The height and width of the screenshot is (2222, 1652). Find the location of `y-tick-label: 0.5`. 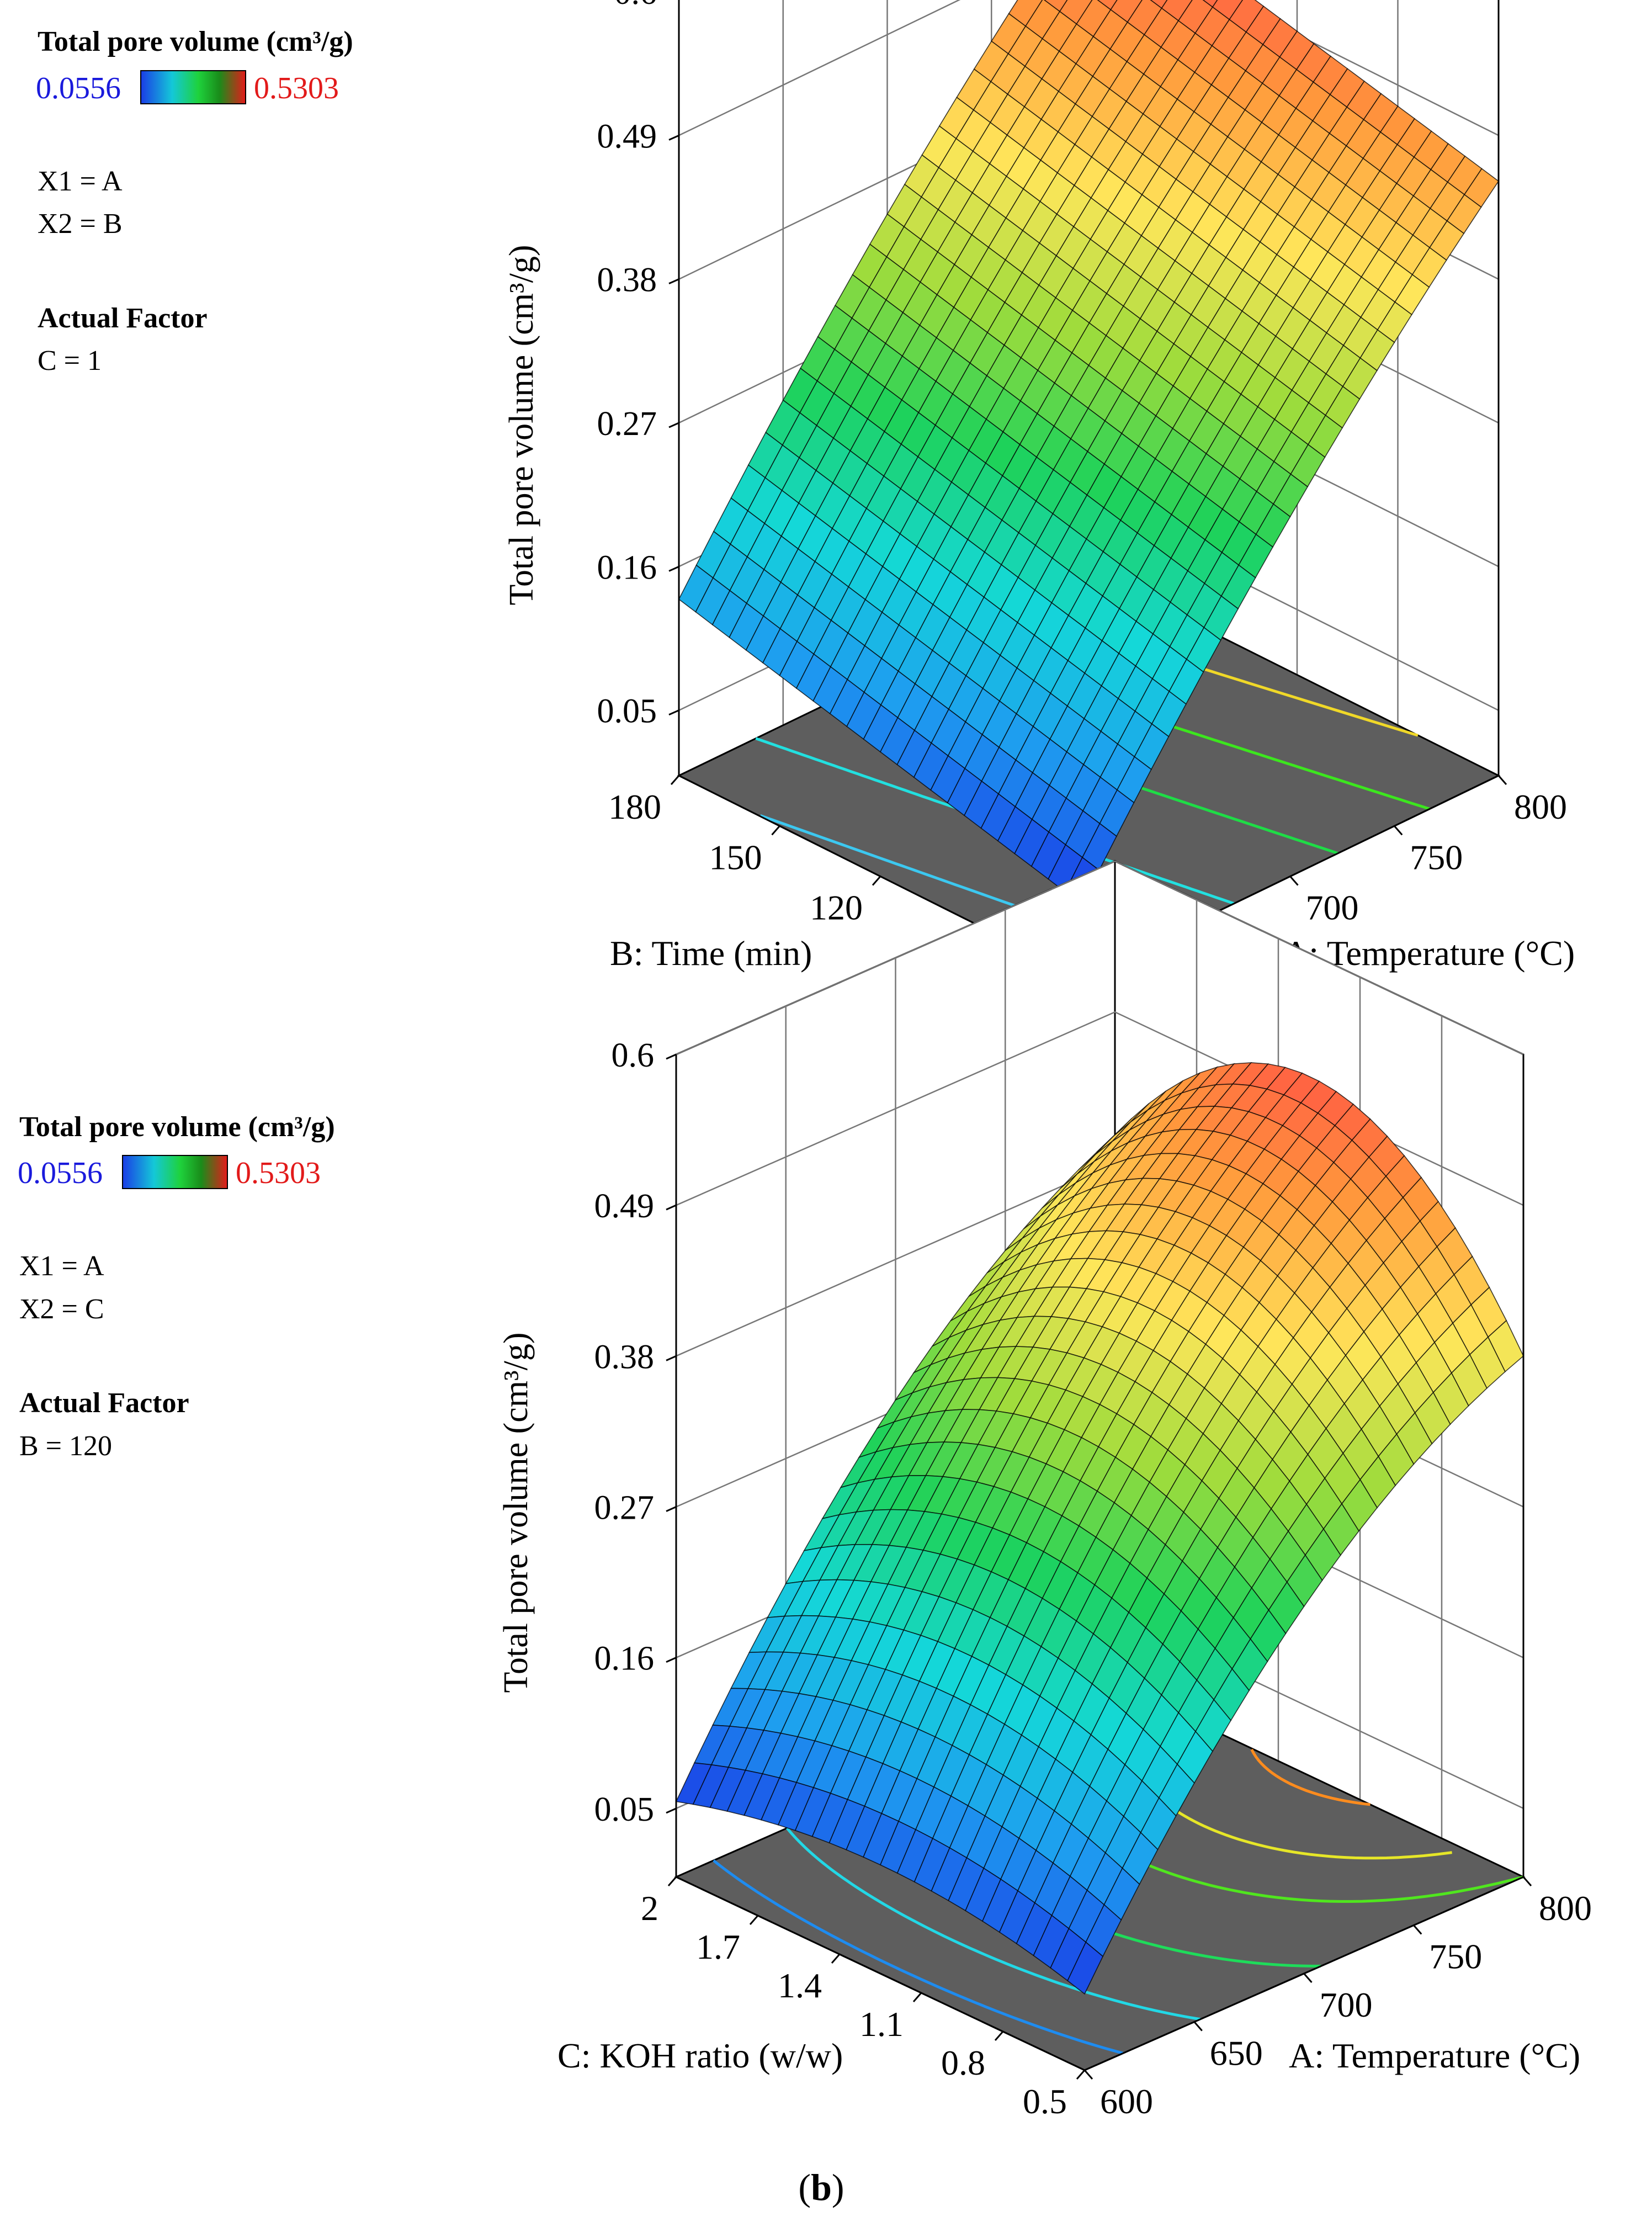

y-tick-label: 0.5 is located at coordinates (1045, 2101).